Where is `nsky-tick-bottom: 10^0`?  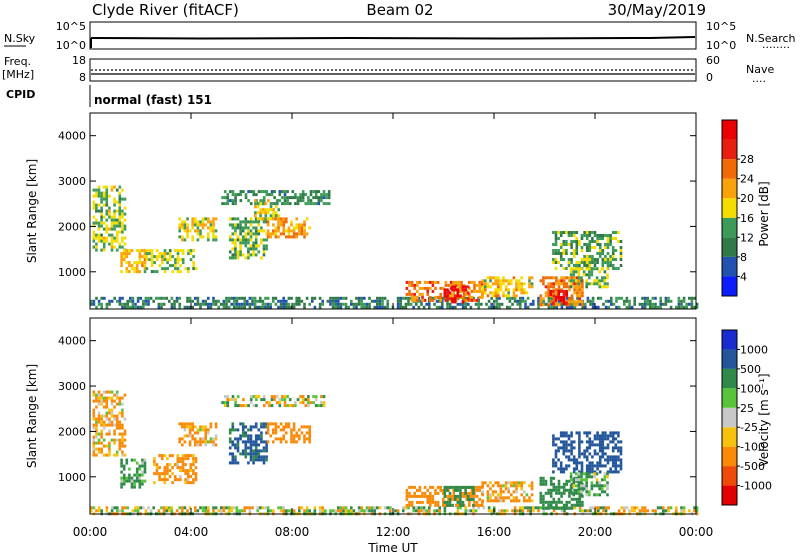
nsky-tick-bottom: 10^0 is located at coordinates (71, 45).